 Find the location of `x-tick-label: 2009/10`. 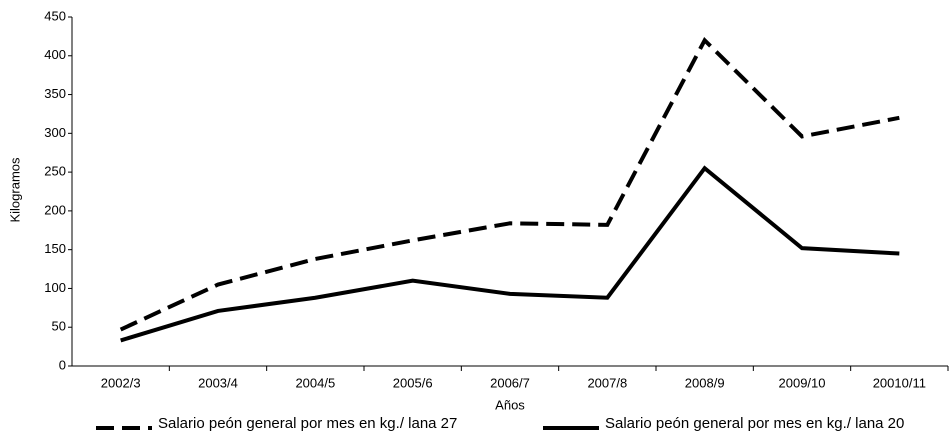

x-tick-label: 2009/10 is located at coordinates (802, 382).